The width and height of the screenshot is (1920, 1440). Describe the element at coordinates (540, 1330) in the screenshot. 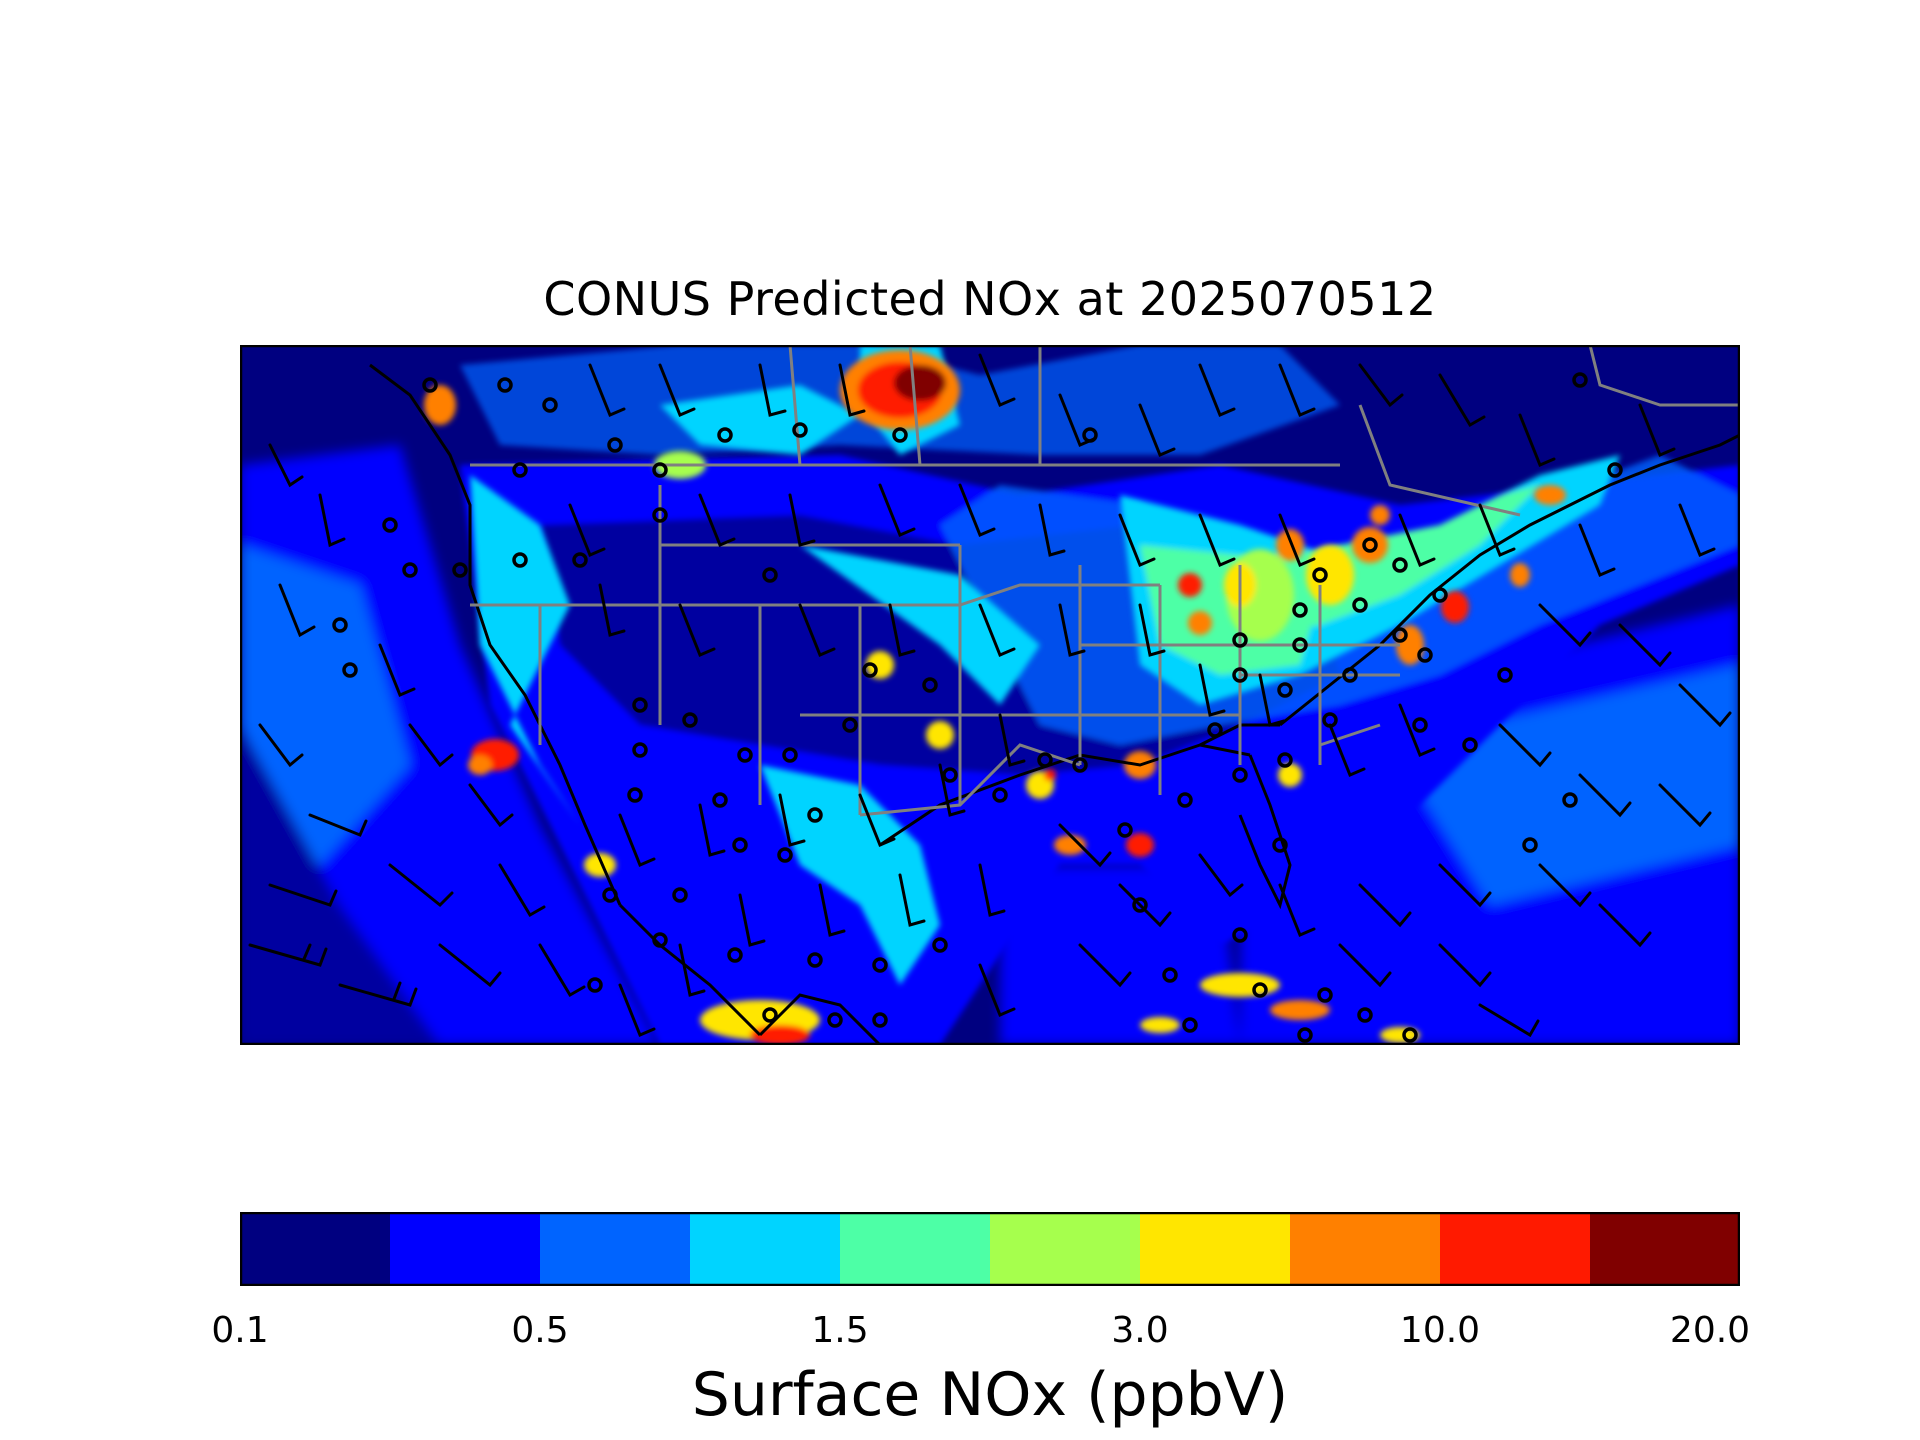

I see `colorbar-tick-label: 0.5` at that location.